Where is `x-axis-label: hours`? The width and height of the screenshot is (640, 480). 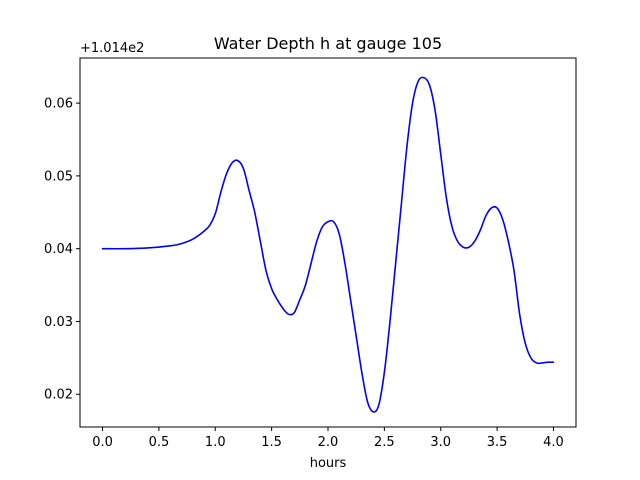
x-axis-label: hours is located at coordinates (328, 463).